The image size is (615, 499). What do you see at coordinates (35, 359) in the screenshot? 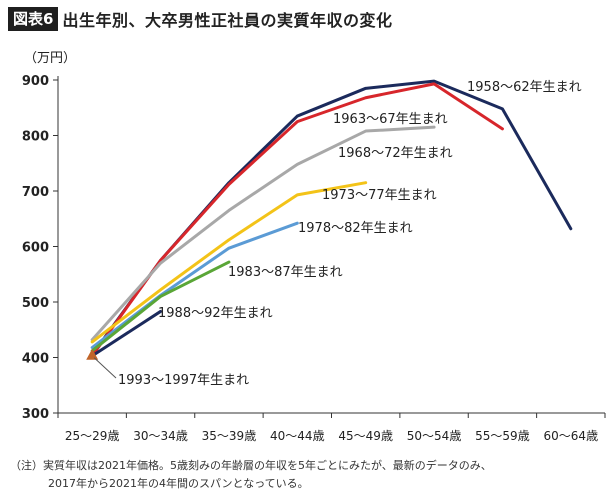
I see `y-tick-label: 400` at bounding box center [35, 359].